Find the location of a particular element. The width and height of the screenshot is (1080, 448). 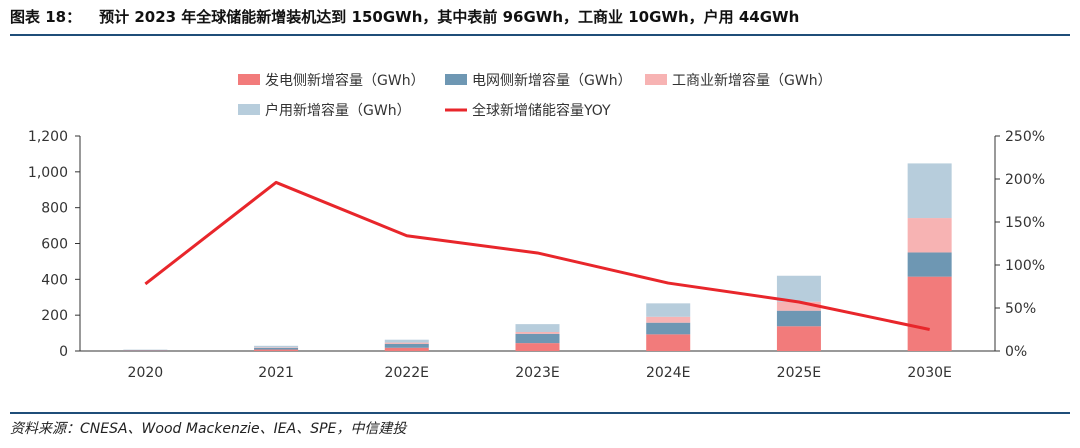

x-tick-label: 2022E is located at coordinates (407, 373).